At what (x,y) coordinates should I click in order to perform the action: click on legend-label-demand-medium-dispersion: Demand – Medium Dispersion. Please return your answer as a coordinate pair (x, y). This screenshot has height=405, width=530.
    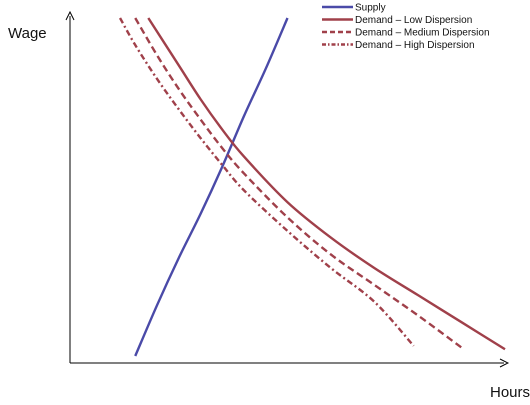
    Looking at the image, I should click on (422, 33).